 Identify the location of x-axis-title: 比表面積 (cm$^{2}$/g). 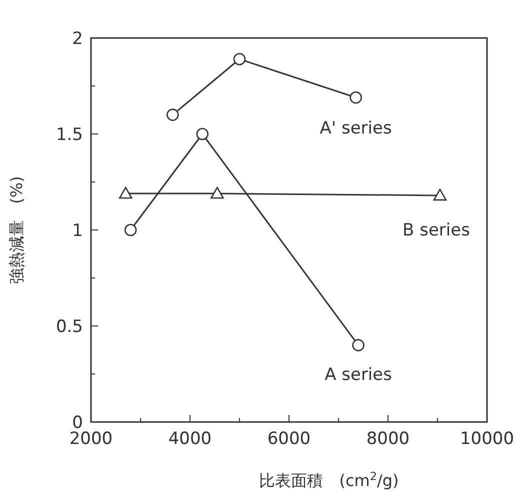
(329, 480).